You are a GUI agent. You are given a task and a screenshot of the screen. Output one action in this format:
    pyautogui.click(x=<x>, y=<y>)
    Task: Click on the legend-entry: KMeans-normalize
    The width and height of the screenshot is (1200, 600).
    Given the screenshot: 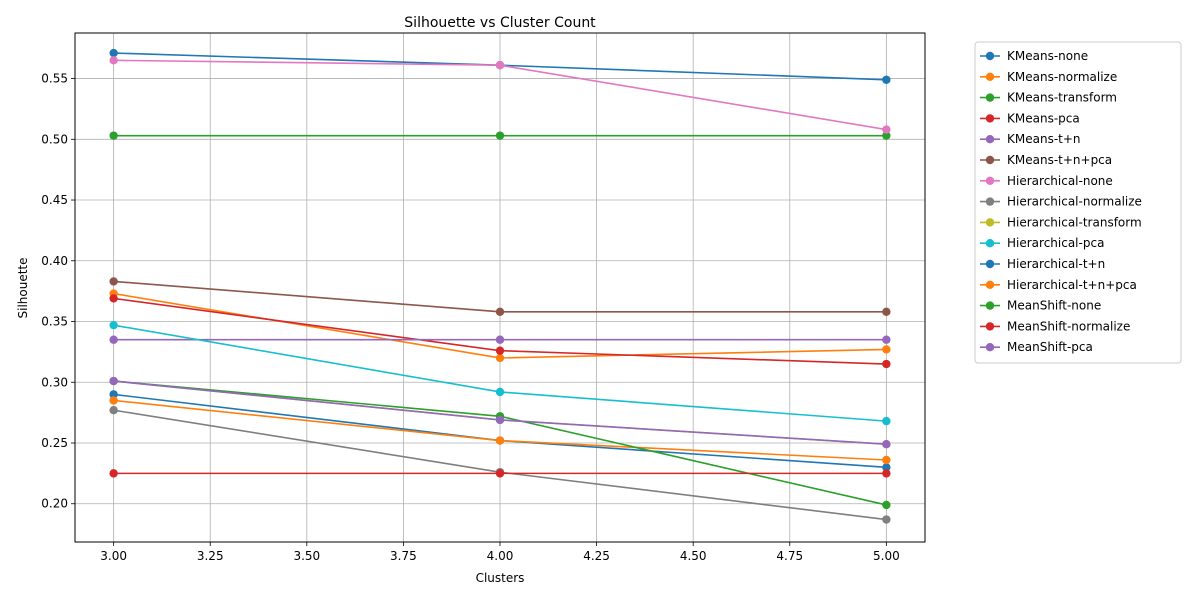 What is the action you would take?
    pyautogui.click(x=1048, y=77)
    